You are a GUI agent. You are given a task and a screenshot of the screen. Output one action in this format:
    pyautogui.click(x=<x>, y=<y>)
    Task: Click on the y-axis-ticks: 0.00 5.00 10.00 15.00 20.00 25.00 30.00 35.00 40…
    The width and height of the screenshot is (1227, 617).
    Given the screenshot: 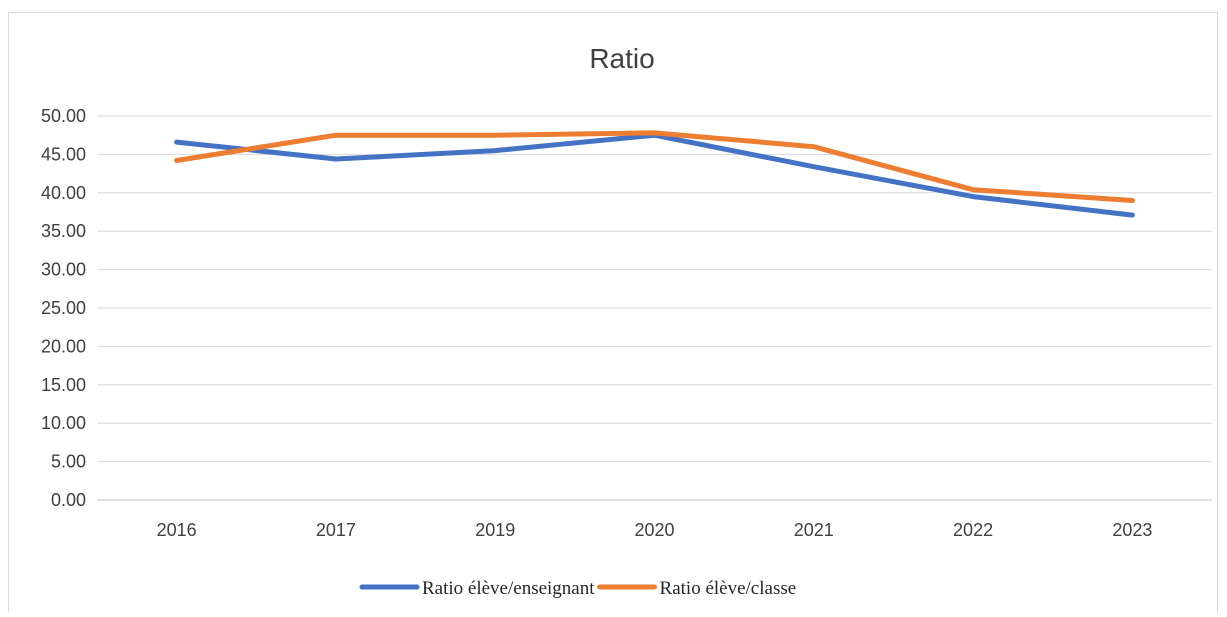 What is the action you would take?
    pyautogui.click(x=63, y=308)
    